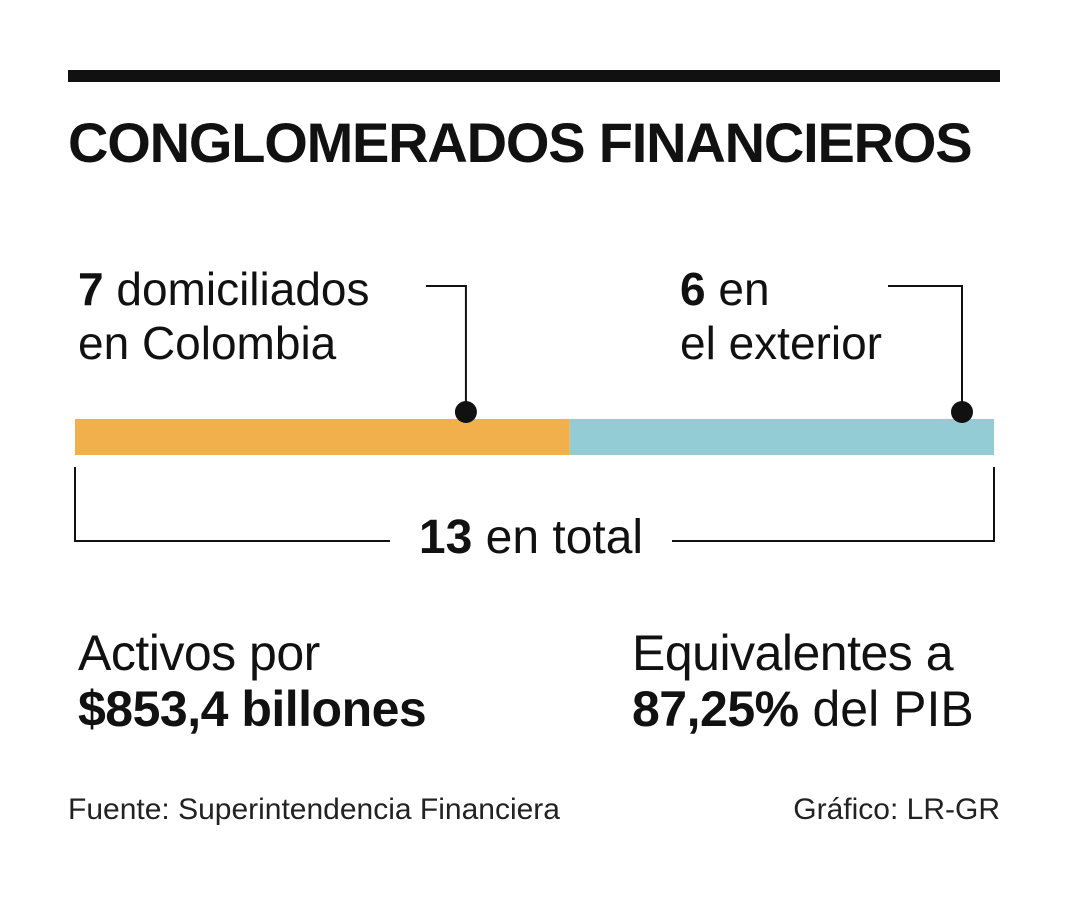  Describe the element at coordinates (207, 343) in the screenshot. I see `label-colombia-text2: en Colombia` at that location.